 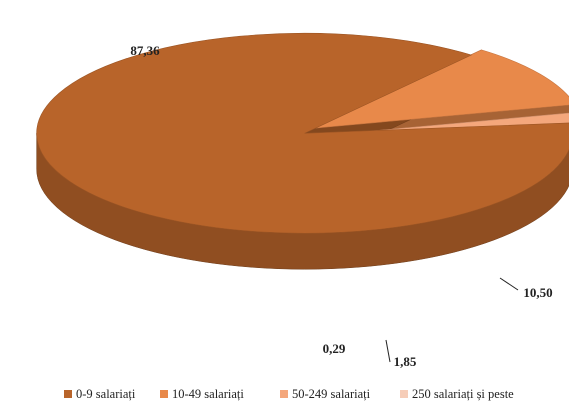 I want to click on data-label: 10,50, so click(x=537, y=292).